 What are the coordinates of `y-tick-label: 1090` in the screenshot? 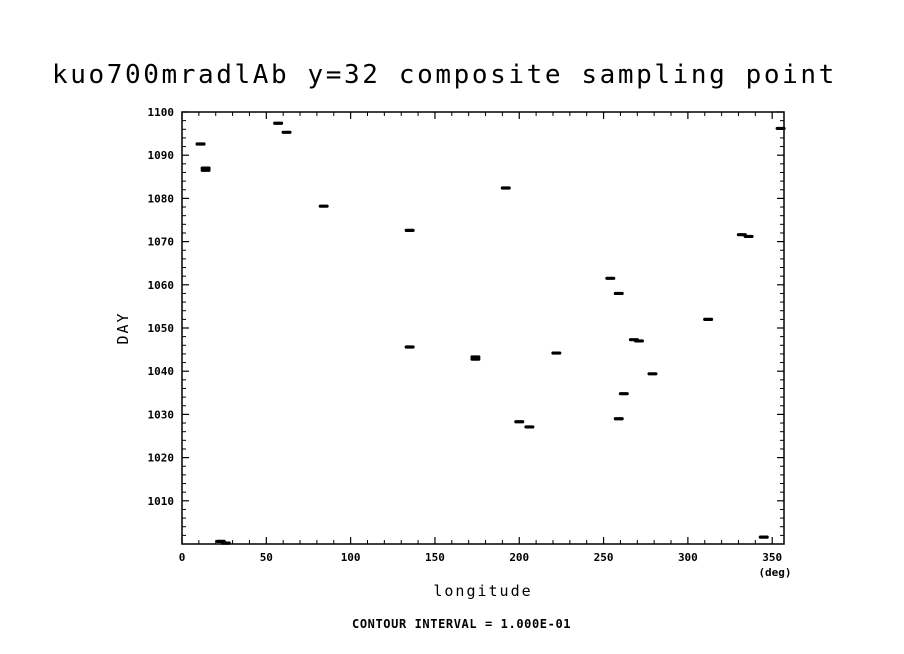 It's located at (161, 155).